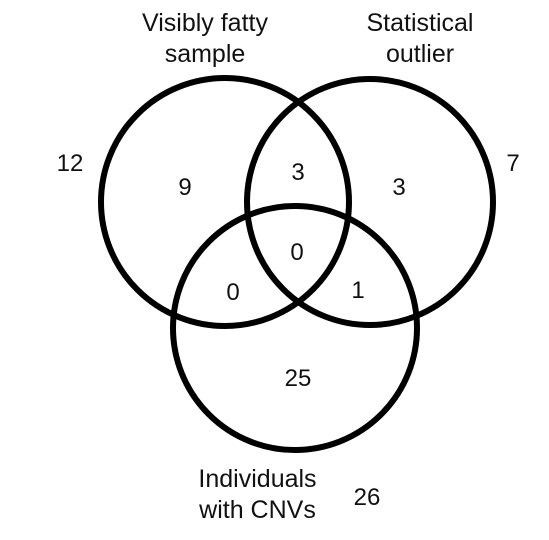 This screenshot has width=549, height=540. Describe the element at coordinates (297, 252) in the screenshot. I see `count-all-three: 0` at that location.